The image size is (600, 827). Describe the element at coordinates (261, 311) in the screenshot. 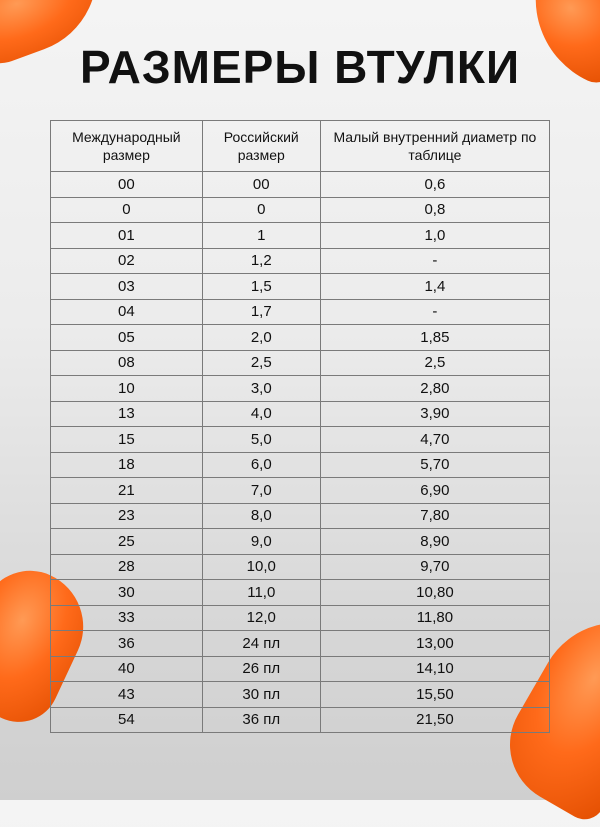

I see `cell-russian: 1,7` at that location.